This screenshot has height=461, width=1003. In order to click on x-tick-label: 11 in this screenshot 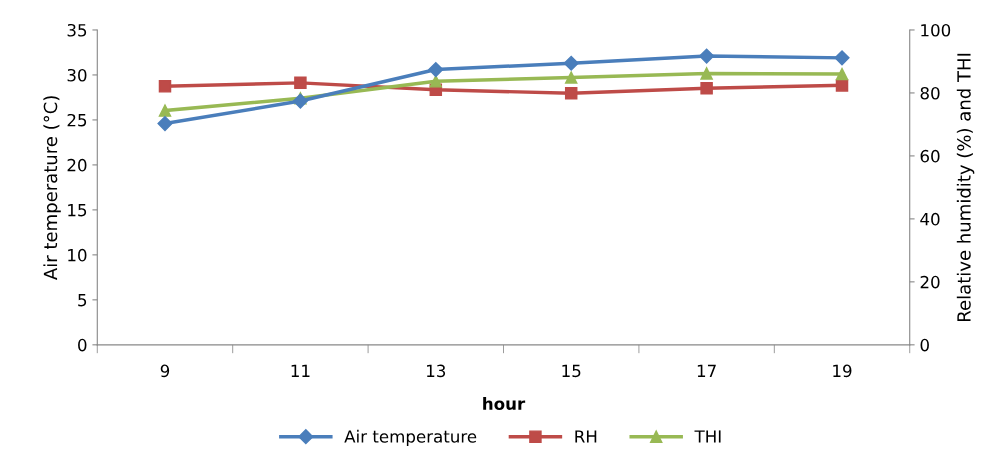, I will do `click(300, 370)`.